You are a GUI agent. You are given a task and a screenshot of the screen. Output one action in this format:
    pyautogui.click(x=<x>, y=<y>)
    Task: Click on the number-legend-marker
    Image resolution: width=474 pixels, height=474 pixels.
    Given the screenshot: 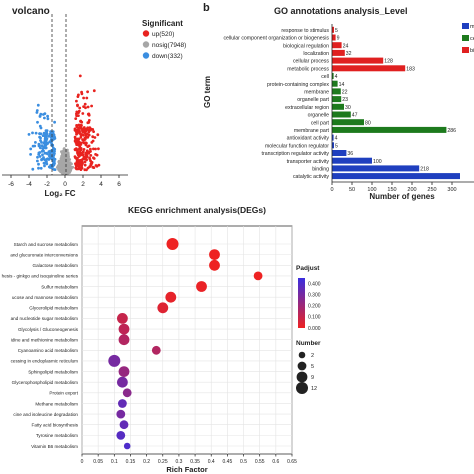 What is the action you would take?
    pyautogui.click(x=302, y=377)
    